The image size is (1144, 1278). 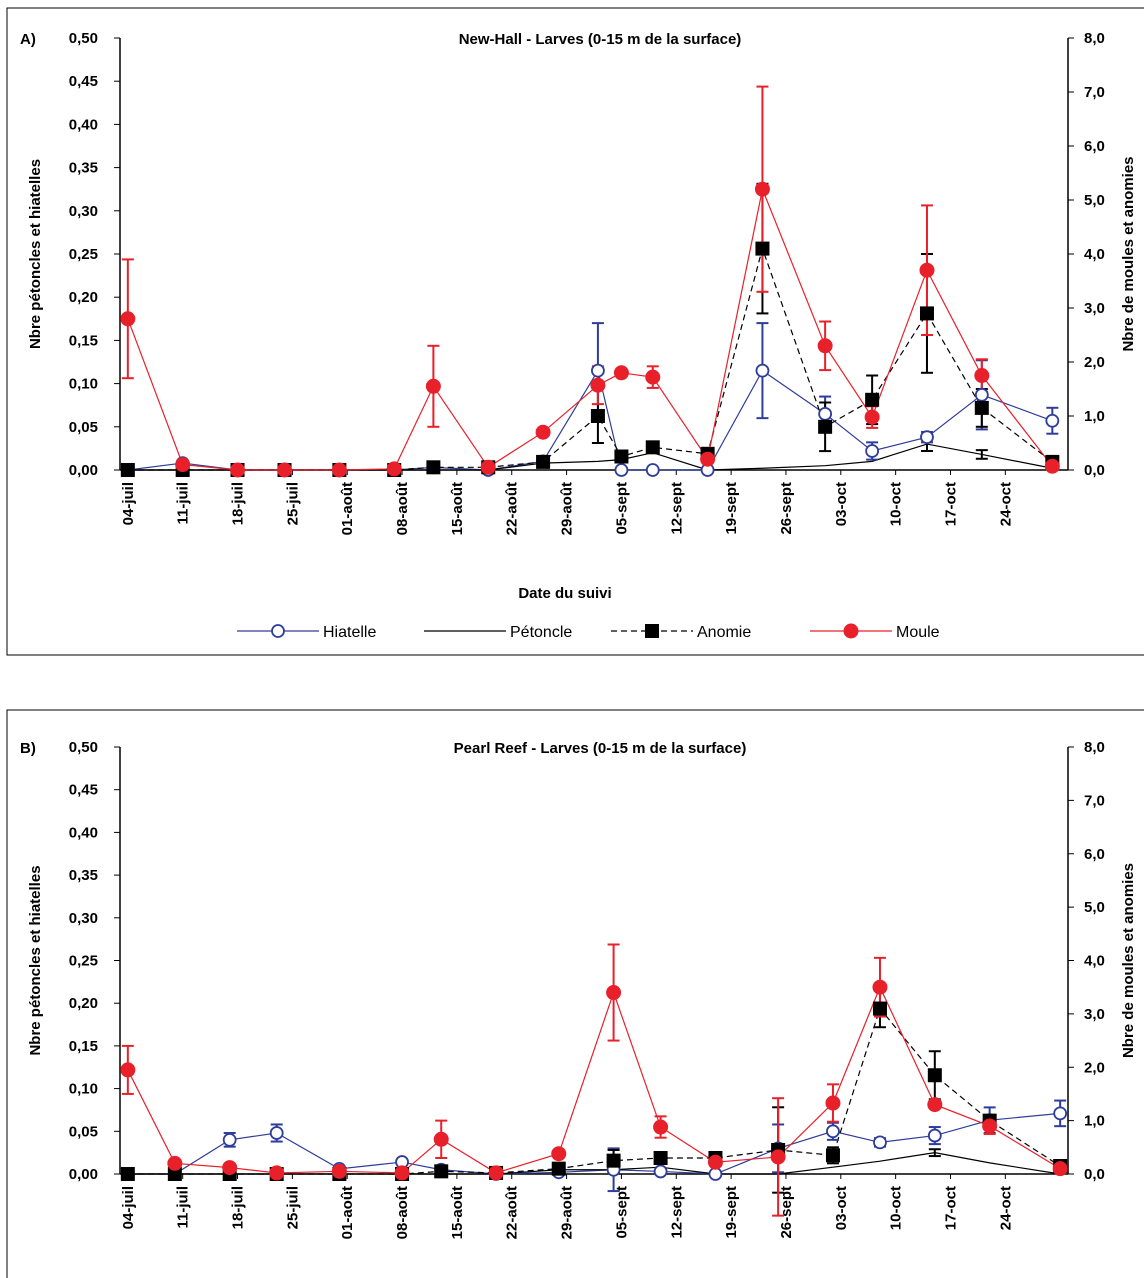 What do you see at coordinates (1128, 253) in the screenshot?
I see `y2-axis-title: Nbre de moules et anomies` at bounding box center [1128, 253].